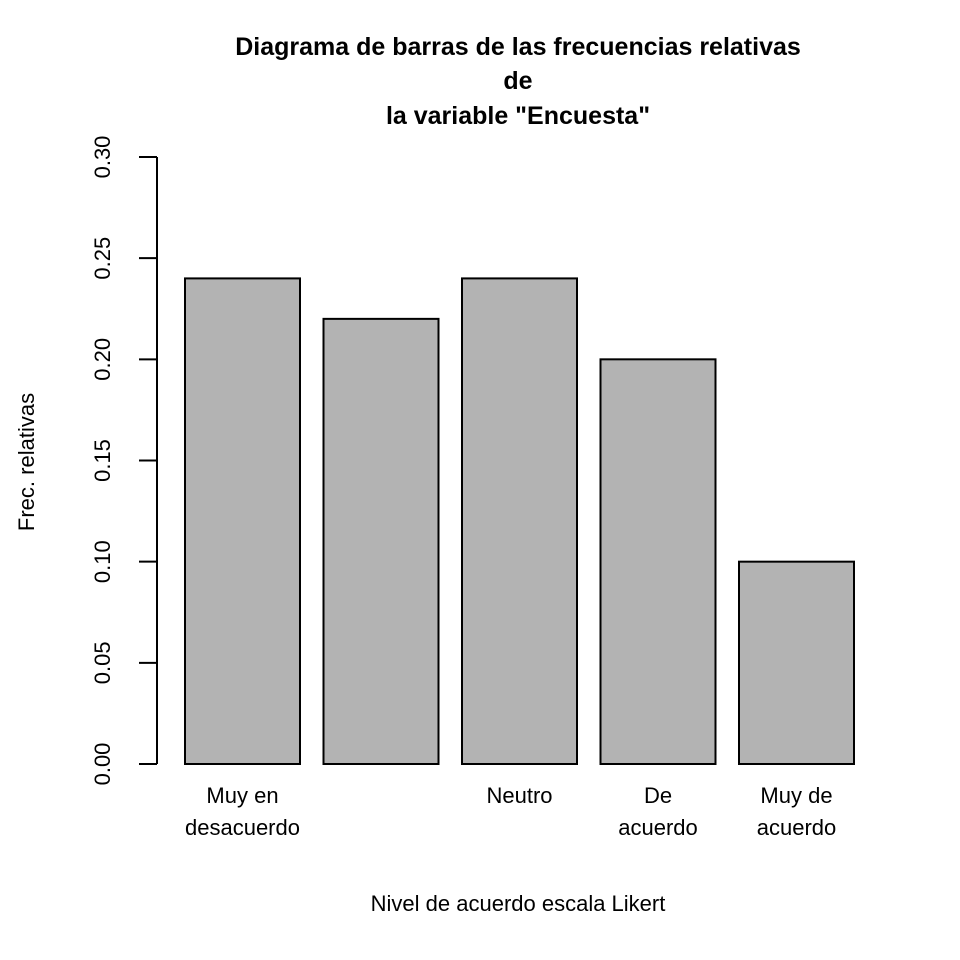 This screenshot has height=960, width=960. What do you see at coordinates (519, 795) in the screenshot?
I see `x-tick-label: Neutro` at bounding box center [519, 795].